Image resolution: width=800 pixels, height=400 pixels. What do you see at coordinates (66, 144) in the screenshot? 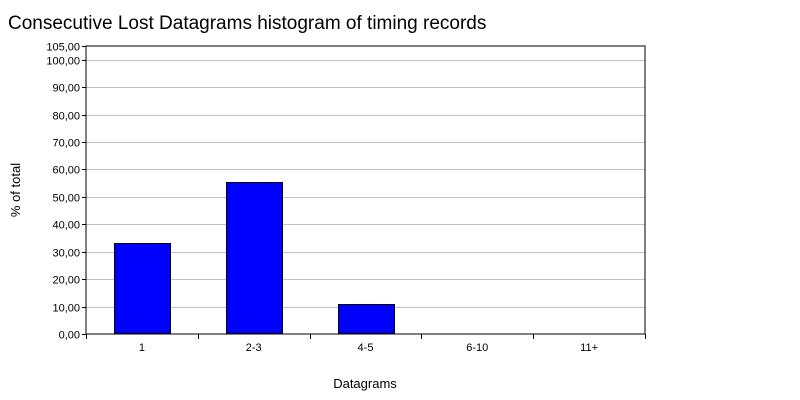
I see `y-tick-label: 70,00` at bounding box center [66, 144].